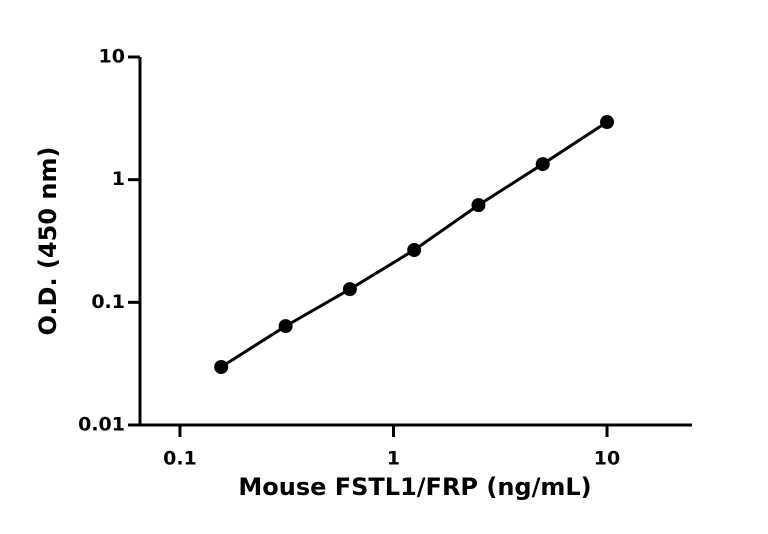  What do you see at coordinates (118, 179) in the screenshot?
I see `y-tick-label: 1` at bounding box center [118, 179].